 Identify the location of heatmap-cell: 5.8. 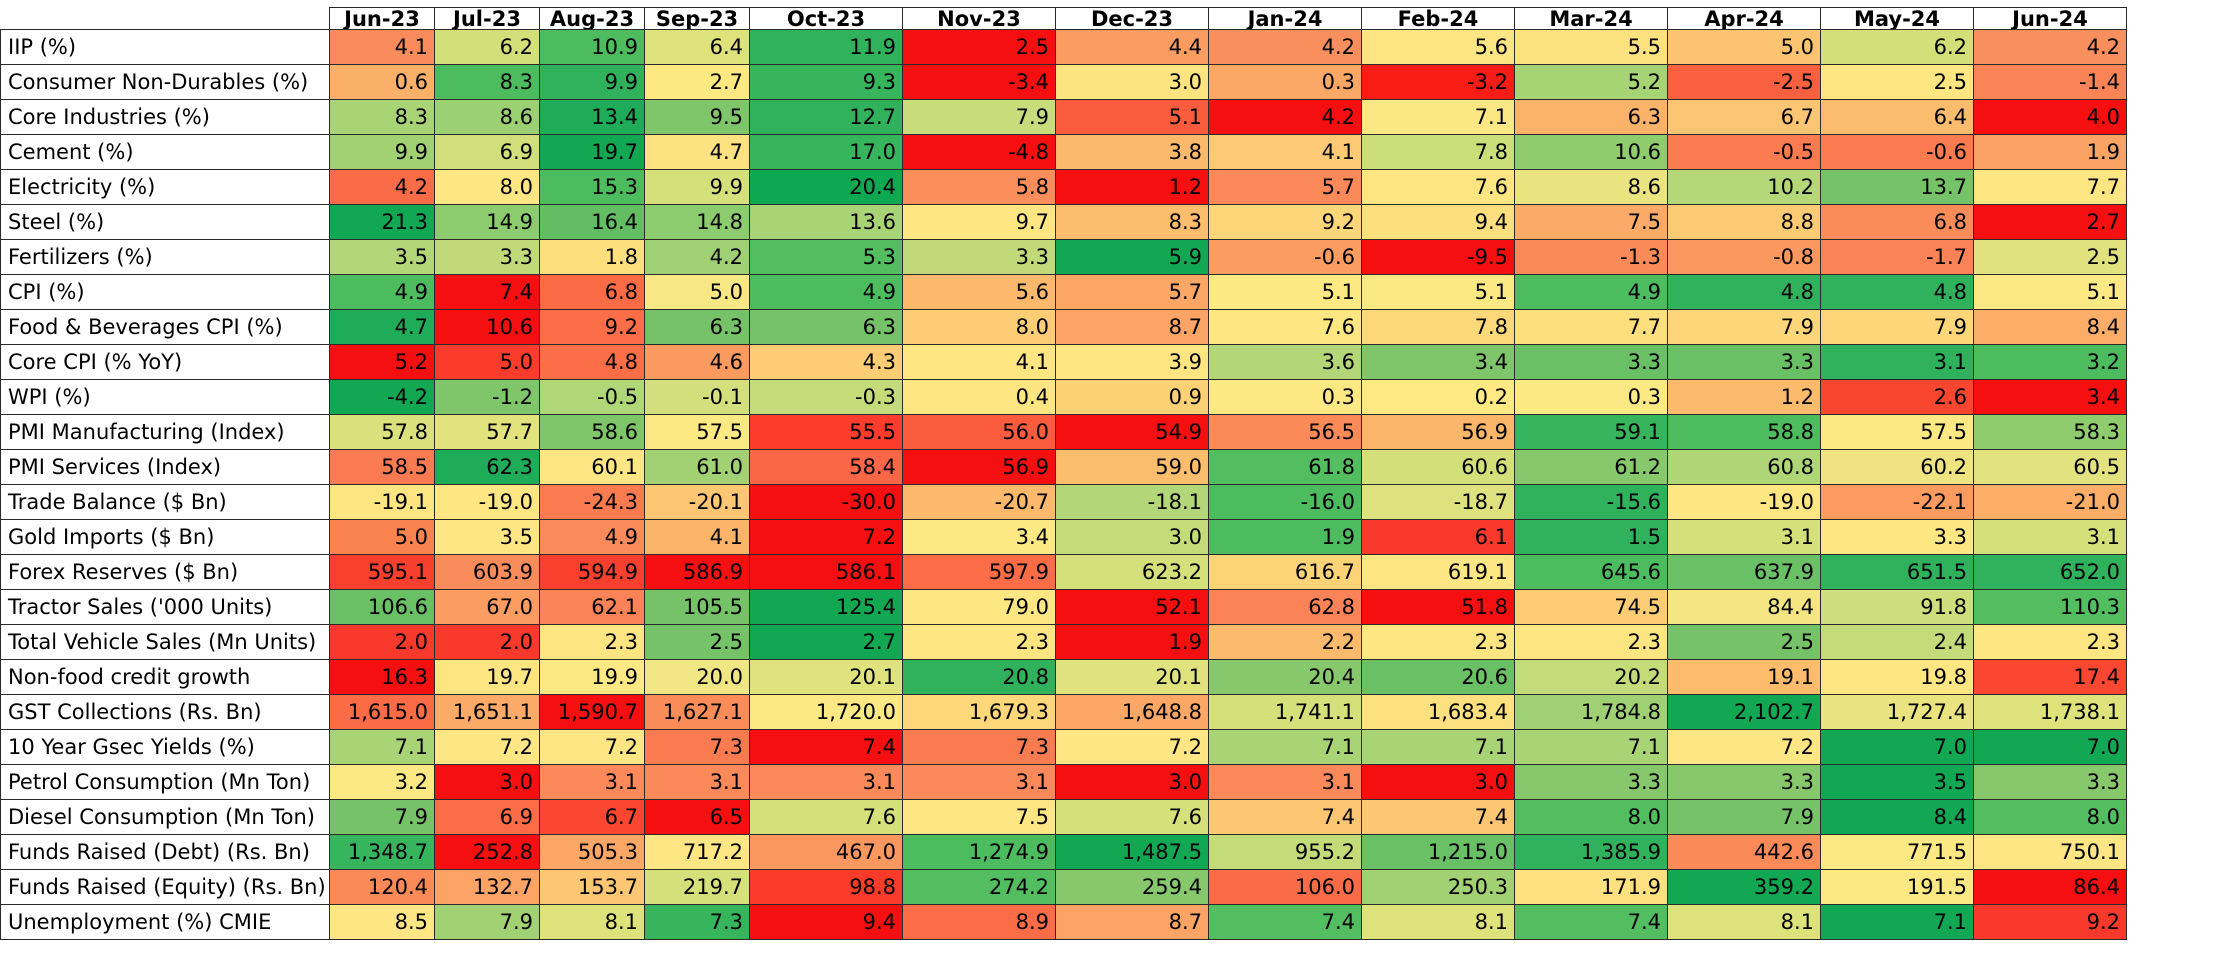
(979, 187).